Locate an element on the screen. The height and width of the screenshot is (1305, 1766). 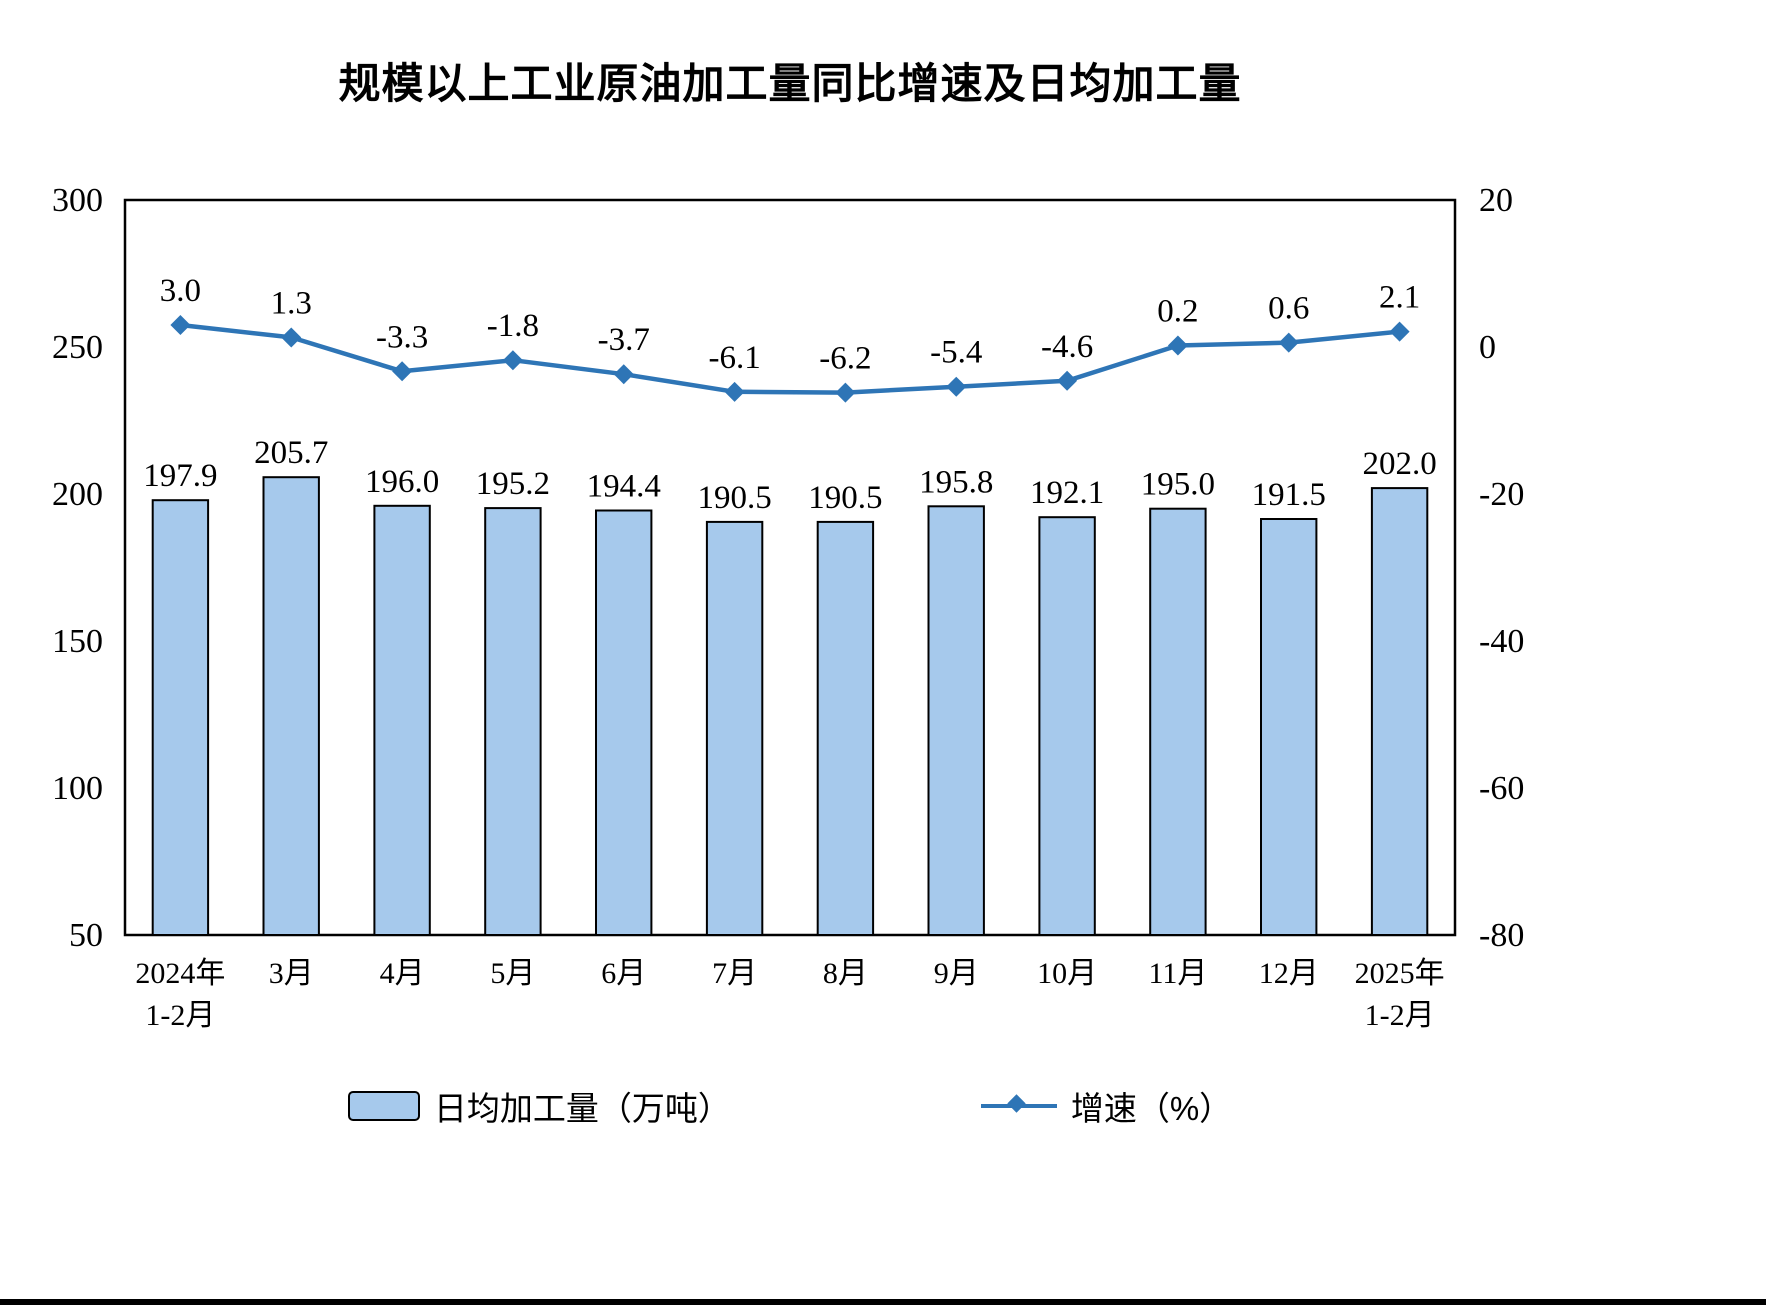
left-axis-tick: 150 is located at coordinates (77, 641).